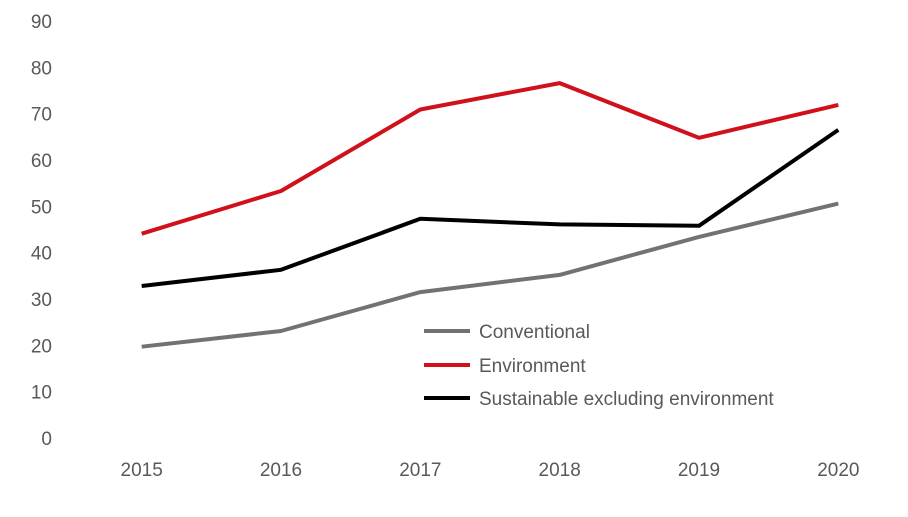  Describe the element at coordinates (490, 470) in the screenshot. I see `x-axis-ticks: 2015 2016 2017 2018 2019 2020` at that location.